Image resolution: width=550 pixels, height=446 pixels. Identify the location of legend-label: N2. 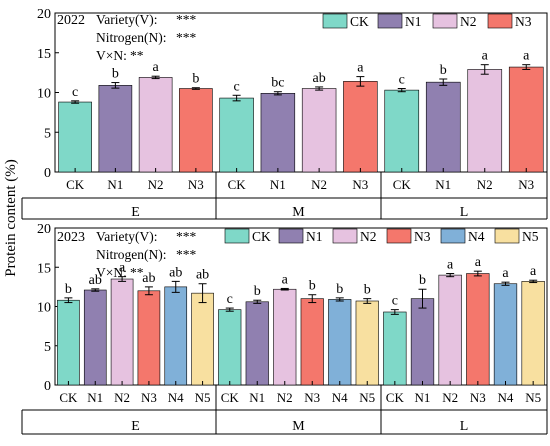
(368, 236).